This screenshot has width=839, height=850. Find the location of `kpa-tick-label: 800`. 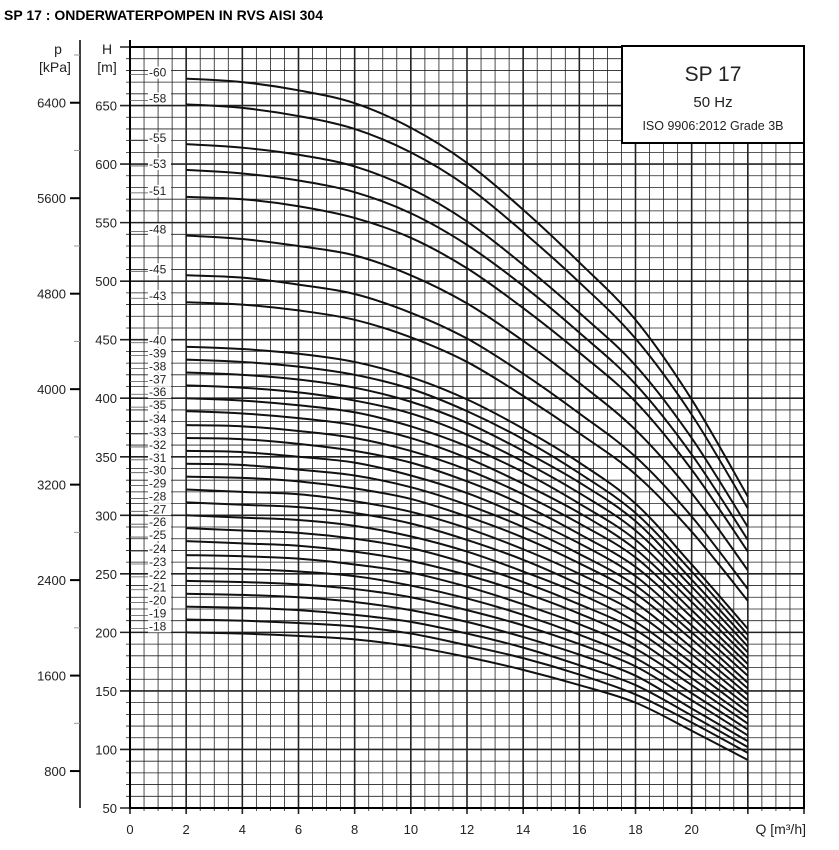

kpa-tick-label: 800 is located at coordinates (55, 771).